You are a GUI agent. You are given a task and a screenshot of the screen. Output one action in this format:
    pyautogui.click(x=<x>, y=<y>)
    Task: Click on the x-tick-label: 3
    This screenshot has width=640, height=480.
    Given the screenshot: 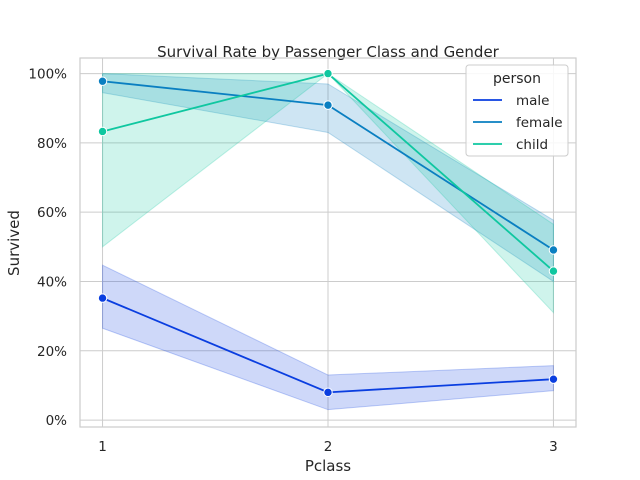 What is the action you would take?
    pyautogui.click(x=553, y=447)
    